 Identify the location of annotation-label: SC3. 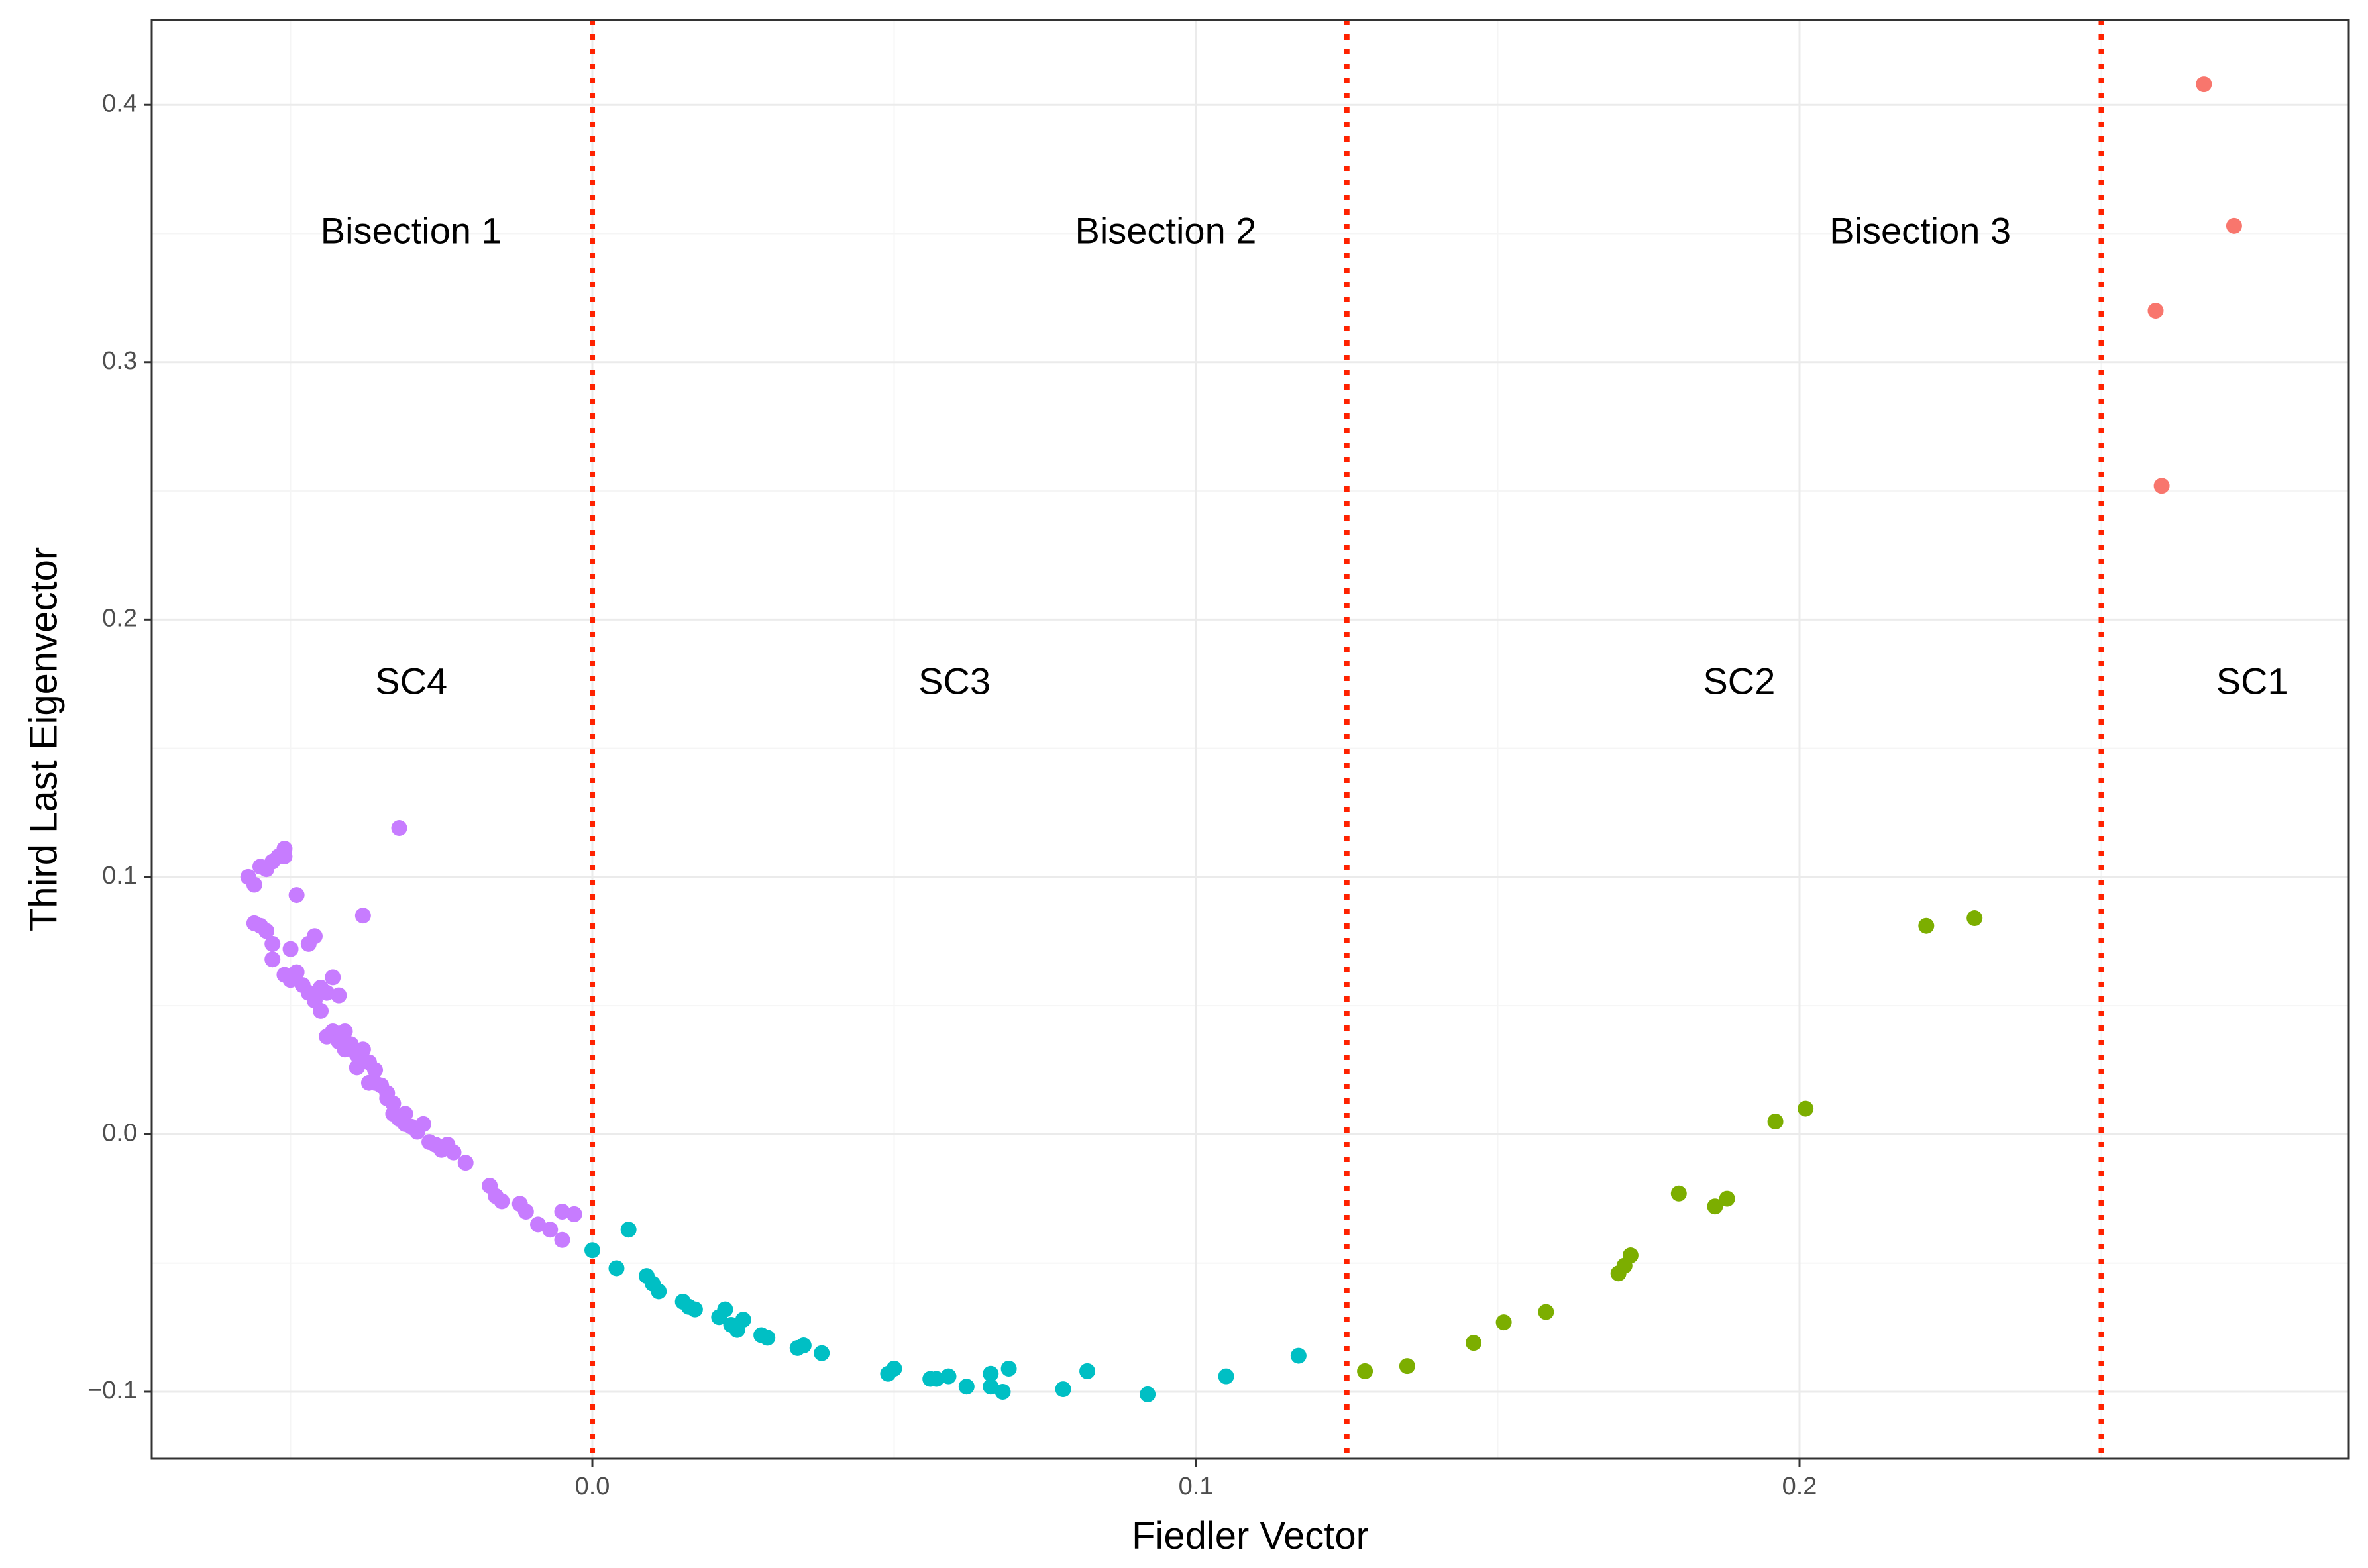
(955, 681).